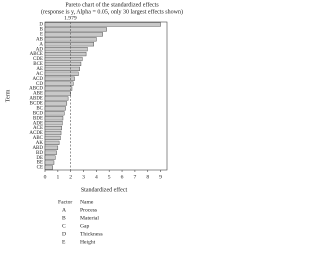 This screenshot has height=254, width=320. What do you see at coordinates (39, 153) in the screenshot?
I see `y-tick-label: BD` at bounding box center [39, 153].